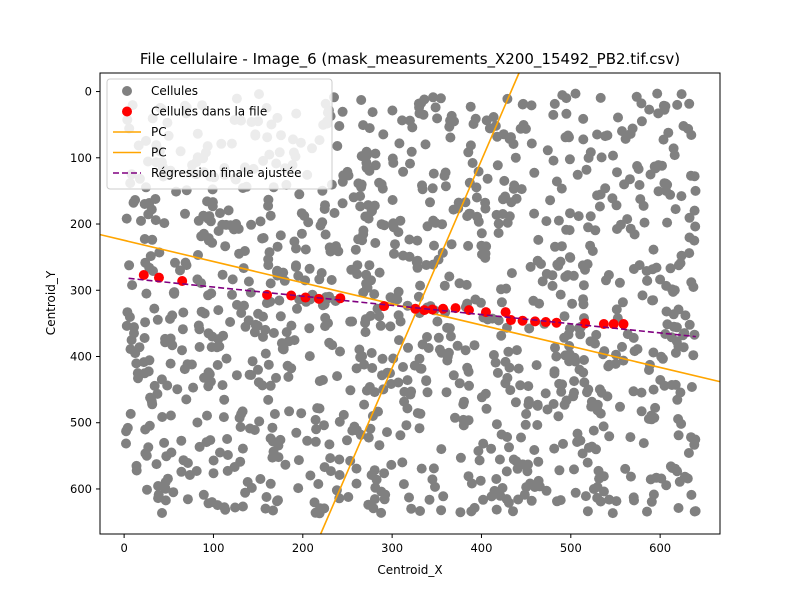  Describe the element at coordinates (209, 112) in the screenshot. I see `legend-label: Cellules dans la file` at that location.